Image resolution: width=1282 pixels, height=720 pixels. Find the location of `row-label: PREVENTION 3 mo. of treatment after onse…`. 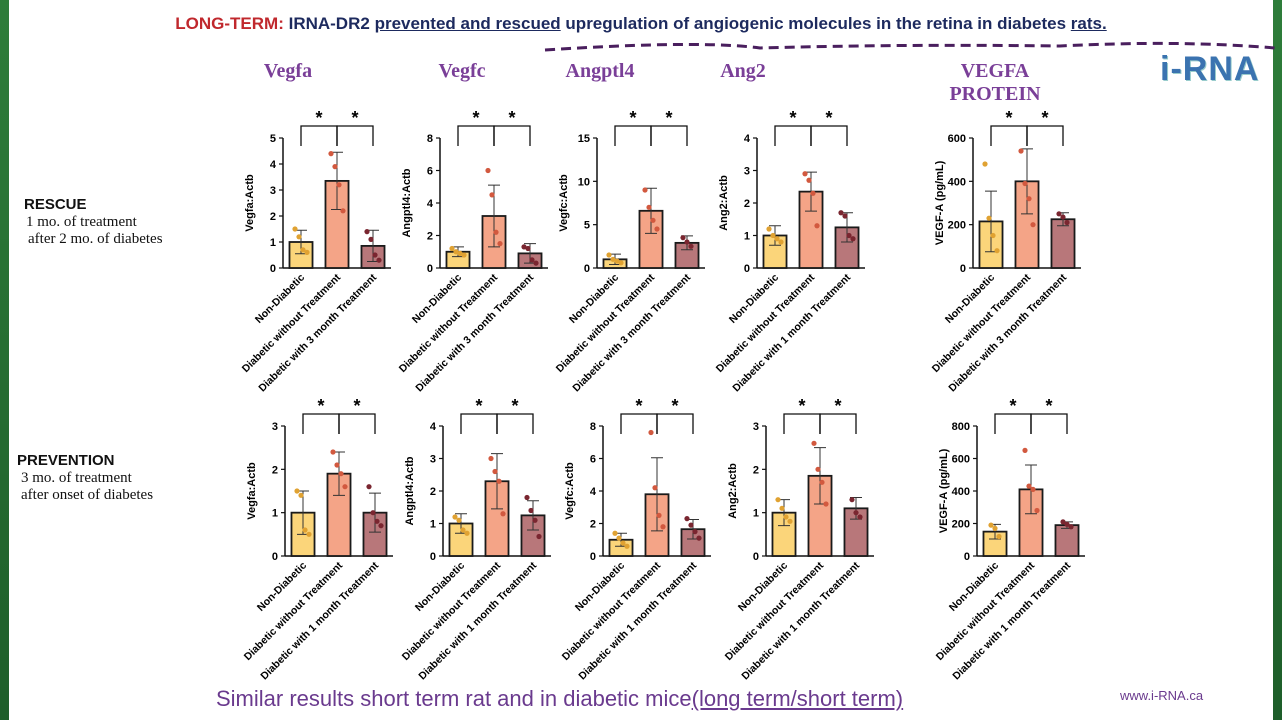

row-label: PREVENTION 3 mo. of treatment after onse… is located at coordinates (85, 478).